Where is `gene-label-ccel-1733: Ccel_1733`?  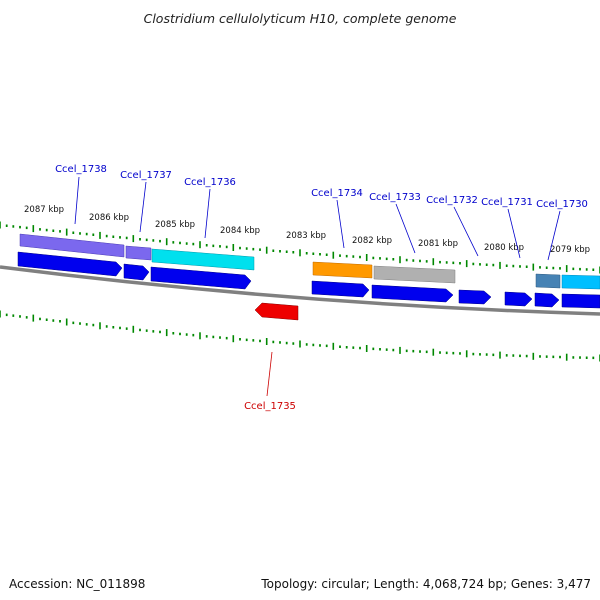 gene-label-ccel-1733: Ccel_1733 is located at coordinates (395, 197).